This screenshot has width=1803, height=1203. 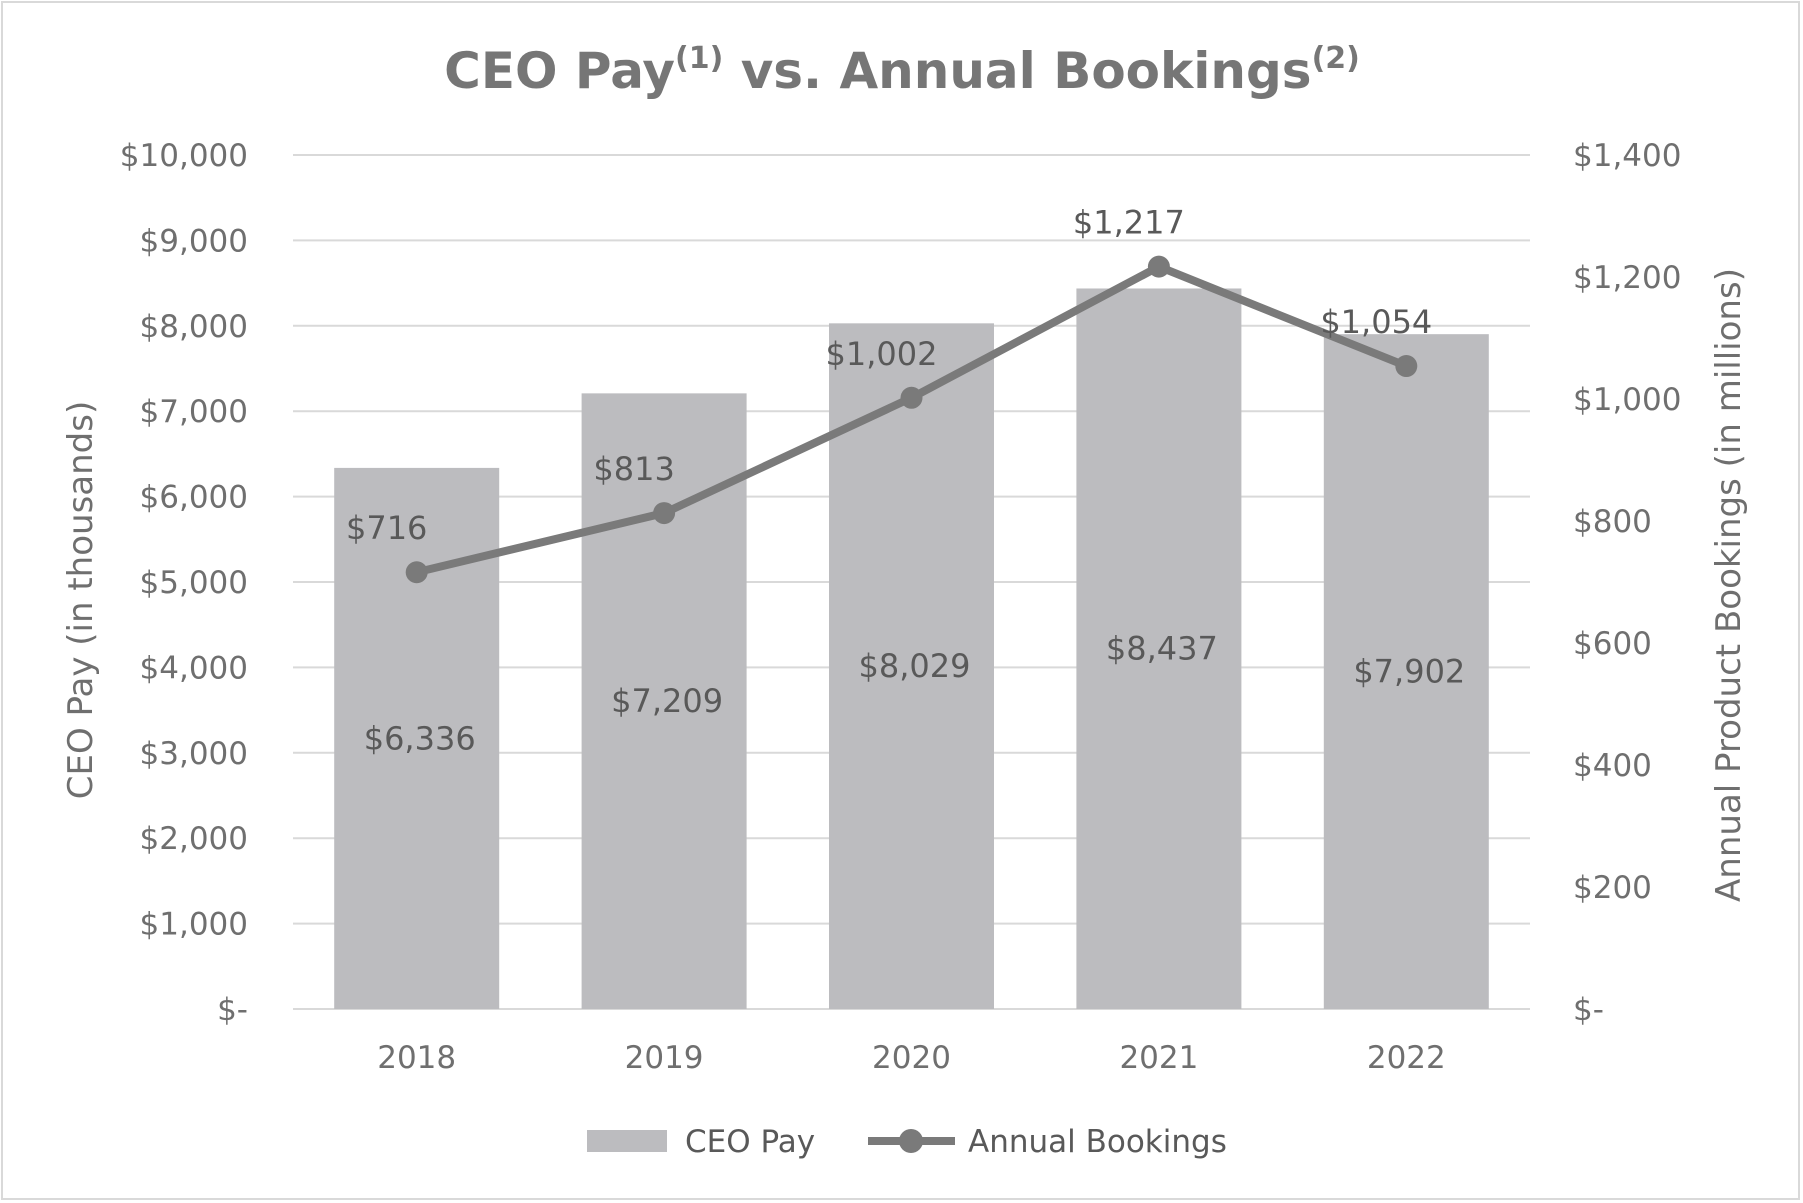 I want to click on x-tick-label: 2022, so click(x=1406, y=1058).